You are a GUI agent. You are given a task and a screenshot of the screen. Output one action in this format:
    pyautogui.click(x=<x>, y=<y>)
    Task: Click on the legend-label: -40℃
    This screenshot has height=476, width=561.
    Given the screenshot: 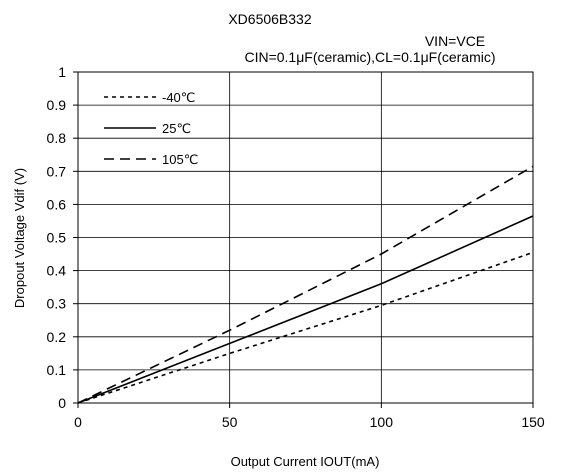 What is the action you would take?
    pyautogui.click(x=178, y=97)
    